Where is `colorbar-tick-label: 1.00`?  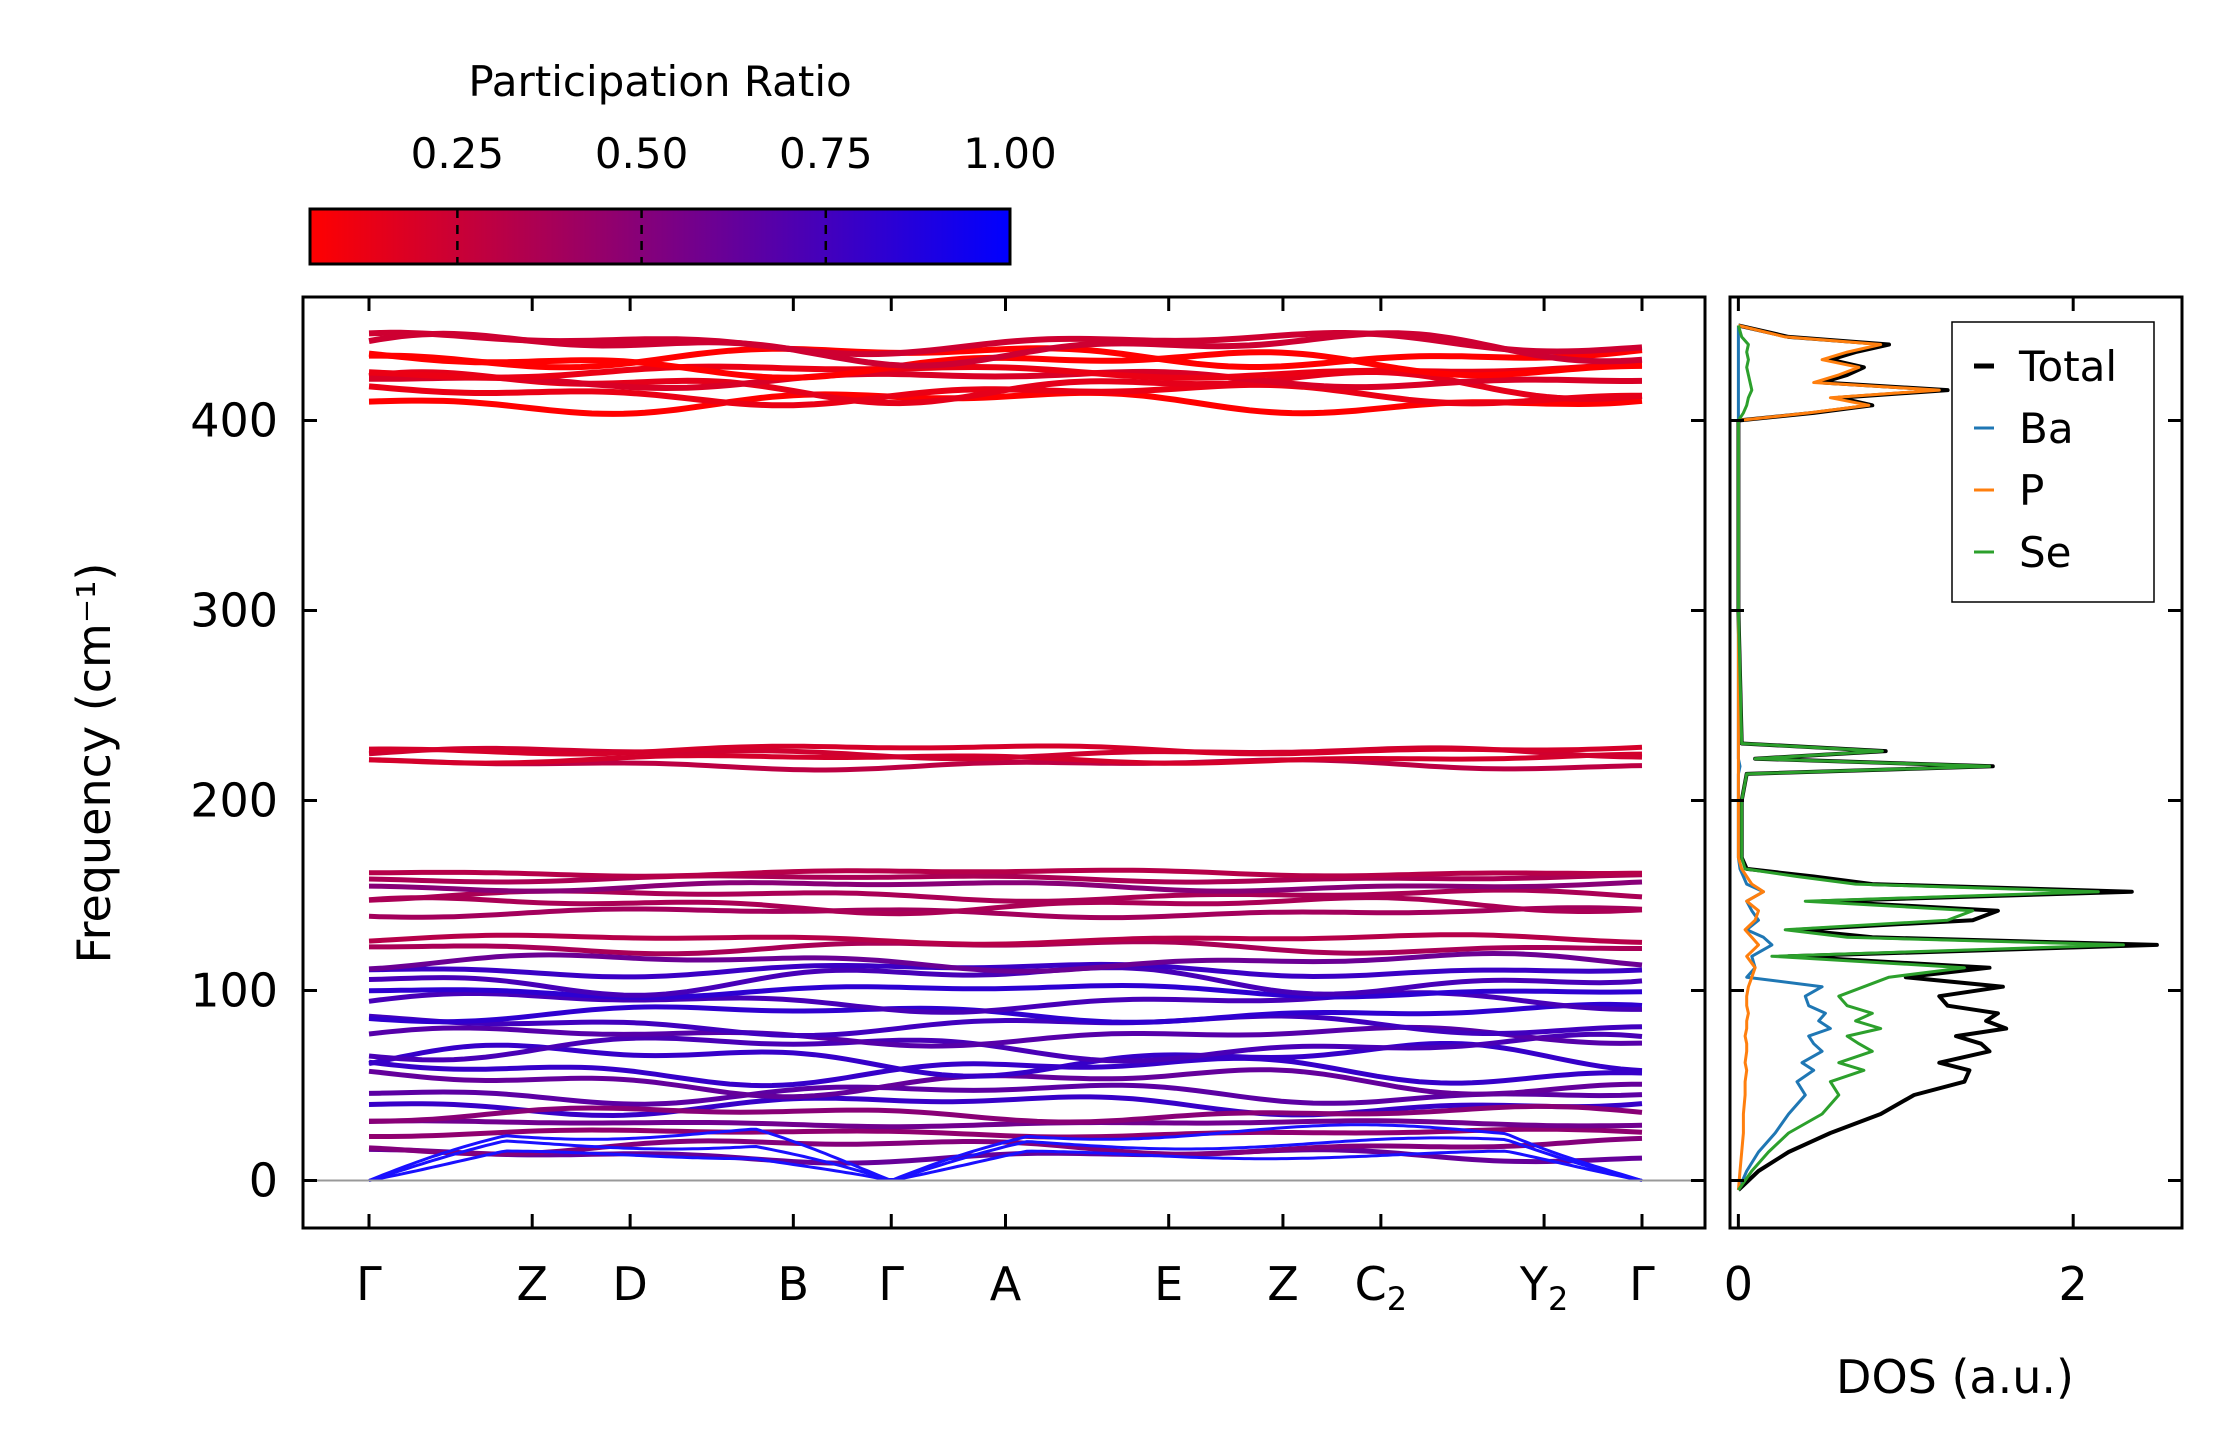
colorbar-tick-label: 1.00 is located at coordinates (1010, 153).